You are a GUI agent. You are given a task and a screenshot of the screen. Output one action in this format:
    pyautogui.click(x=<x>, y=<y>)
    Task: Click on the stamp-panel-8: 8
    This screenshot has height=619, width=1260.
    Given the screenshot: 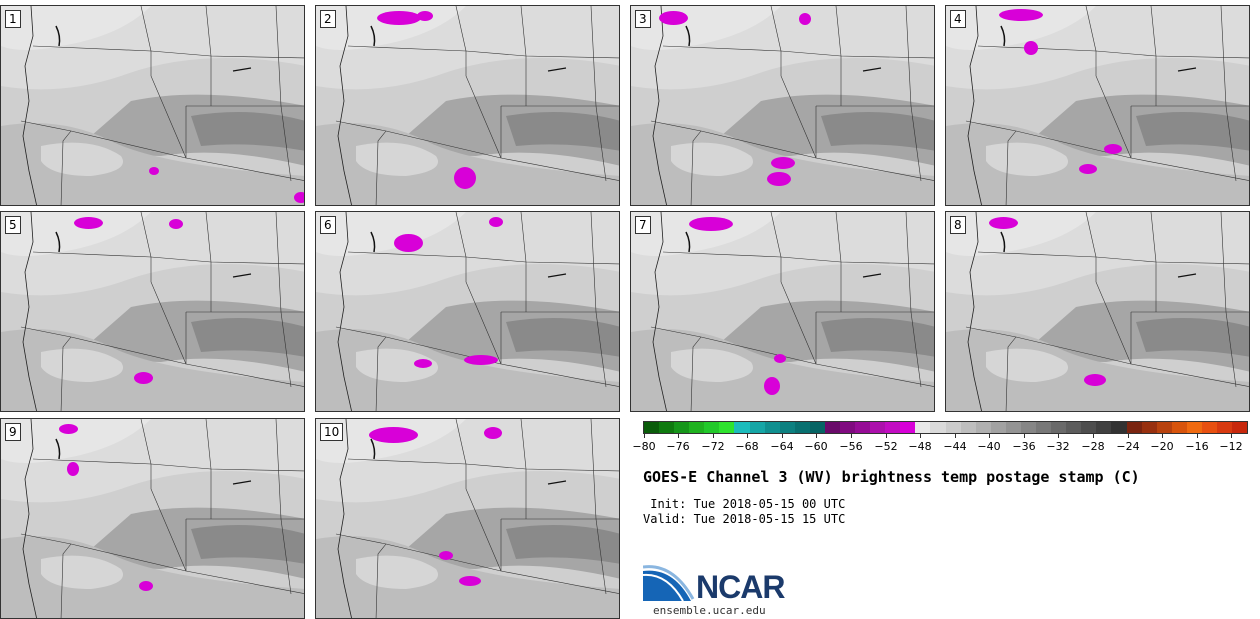 What is the action you would take?
    pyautogui.click(x=1097, y=311)
    